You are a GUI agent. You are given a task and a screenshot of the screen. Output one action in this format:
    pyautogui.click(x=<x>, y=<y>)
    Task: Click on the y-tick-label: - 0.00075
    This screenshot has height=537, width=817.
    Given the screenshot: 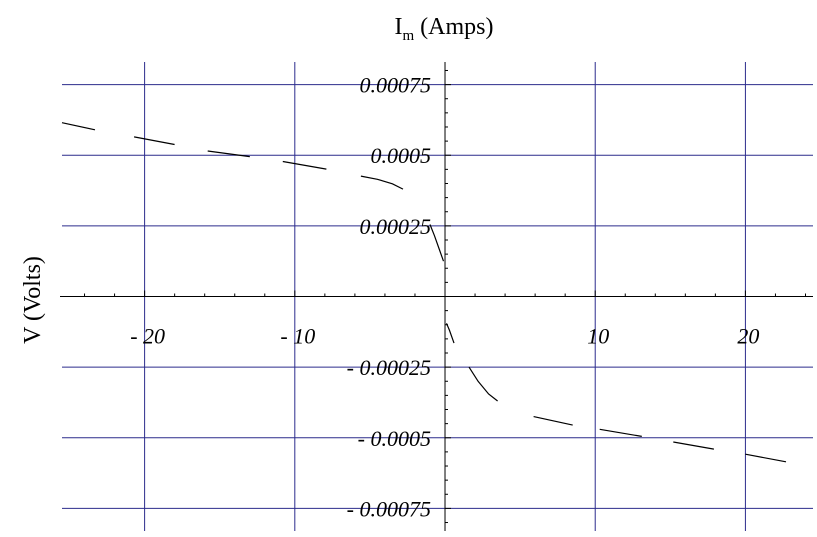 What is the action you would take?
    pyautogui.click(x=389, y=508)
    